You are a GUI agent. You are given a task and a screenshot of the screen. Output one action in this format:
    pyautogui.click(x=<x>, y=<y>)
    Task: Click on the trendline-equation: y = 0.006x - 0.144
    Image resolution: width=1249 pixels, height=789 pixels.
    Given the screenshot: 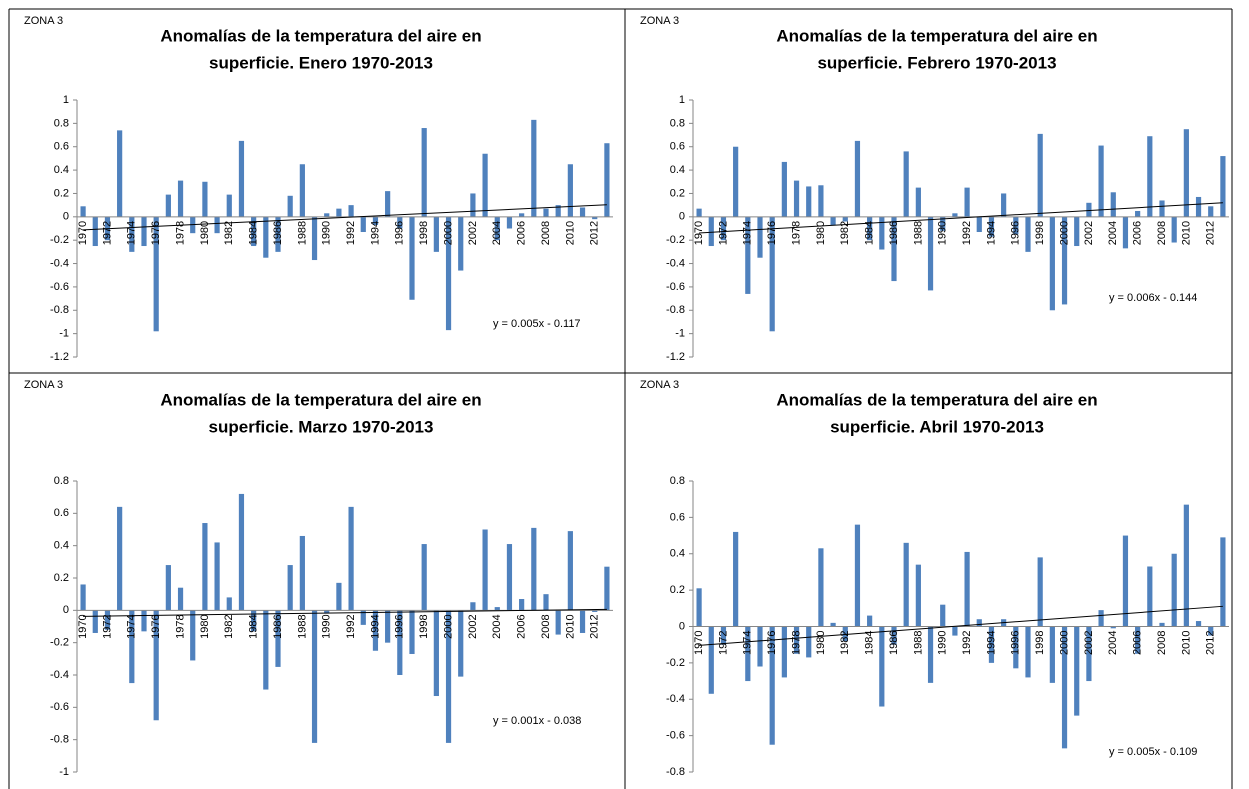 What is the action you would take?
    pyautogui.click(x=1153, y=298)
    